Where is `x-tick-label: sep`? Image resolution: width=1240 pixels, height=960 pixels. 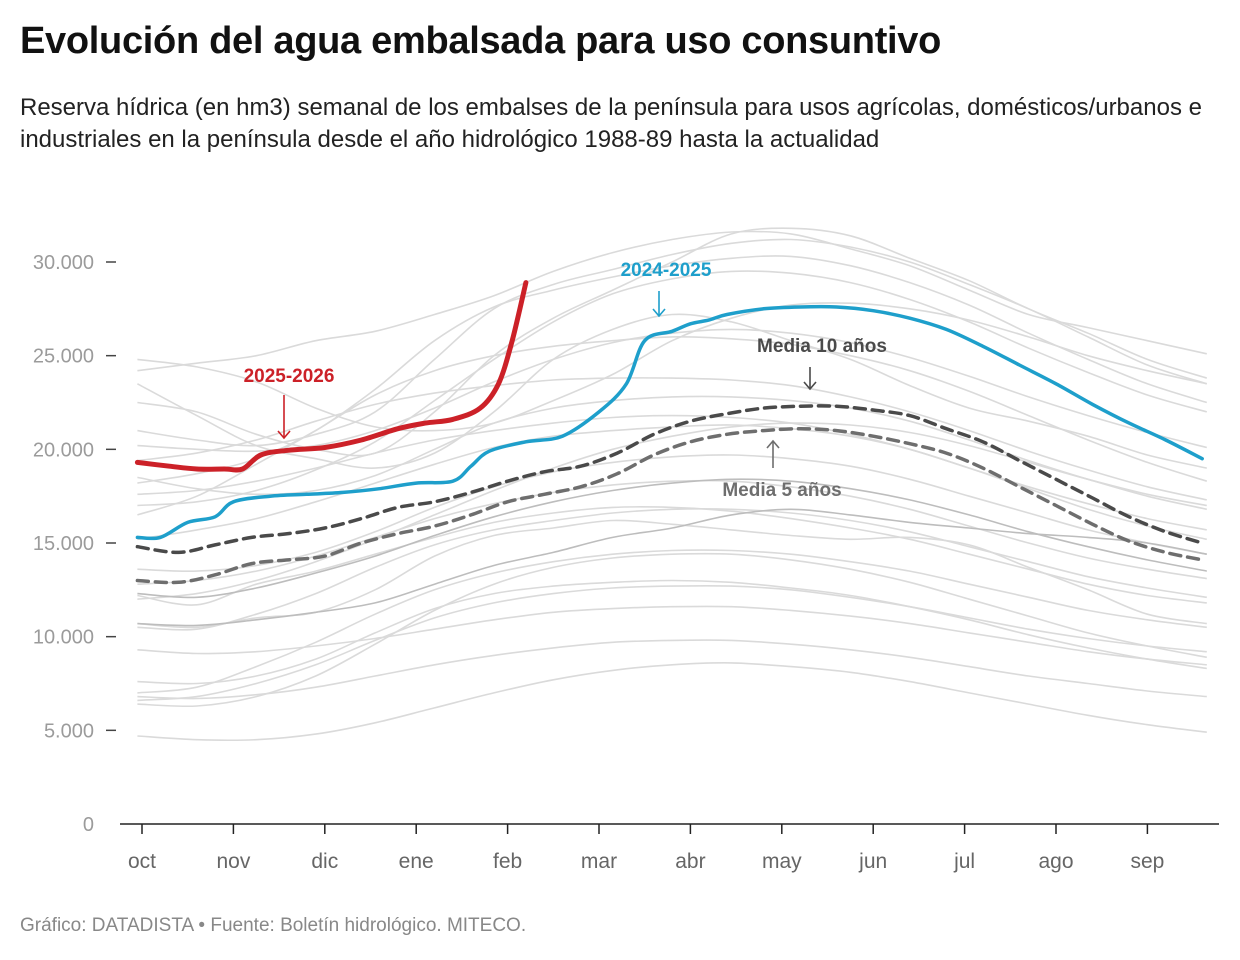 x-tick-label: sep is located at coordinates (1147, 861).